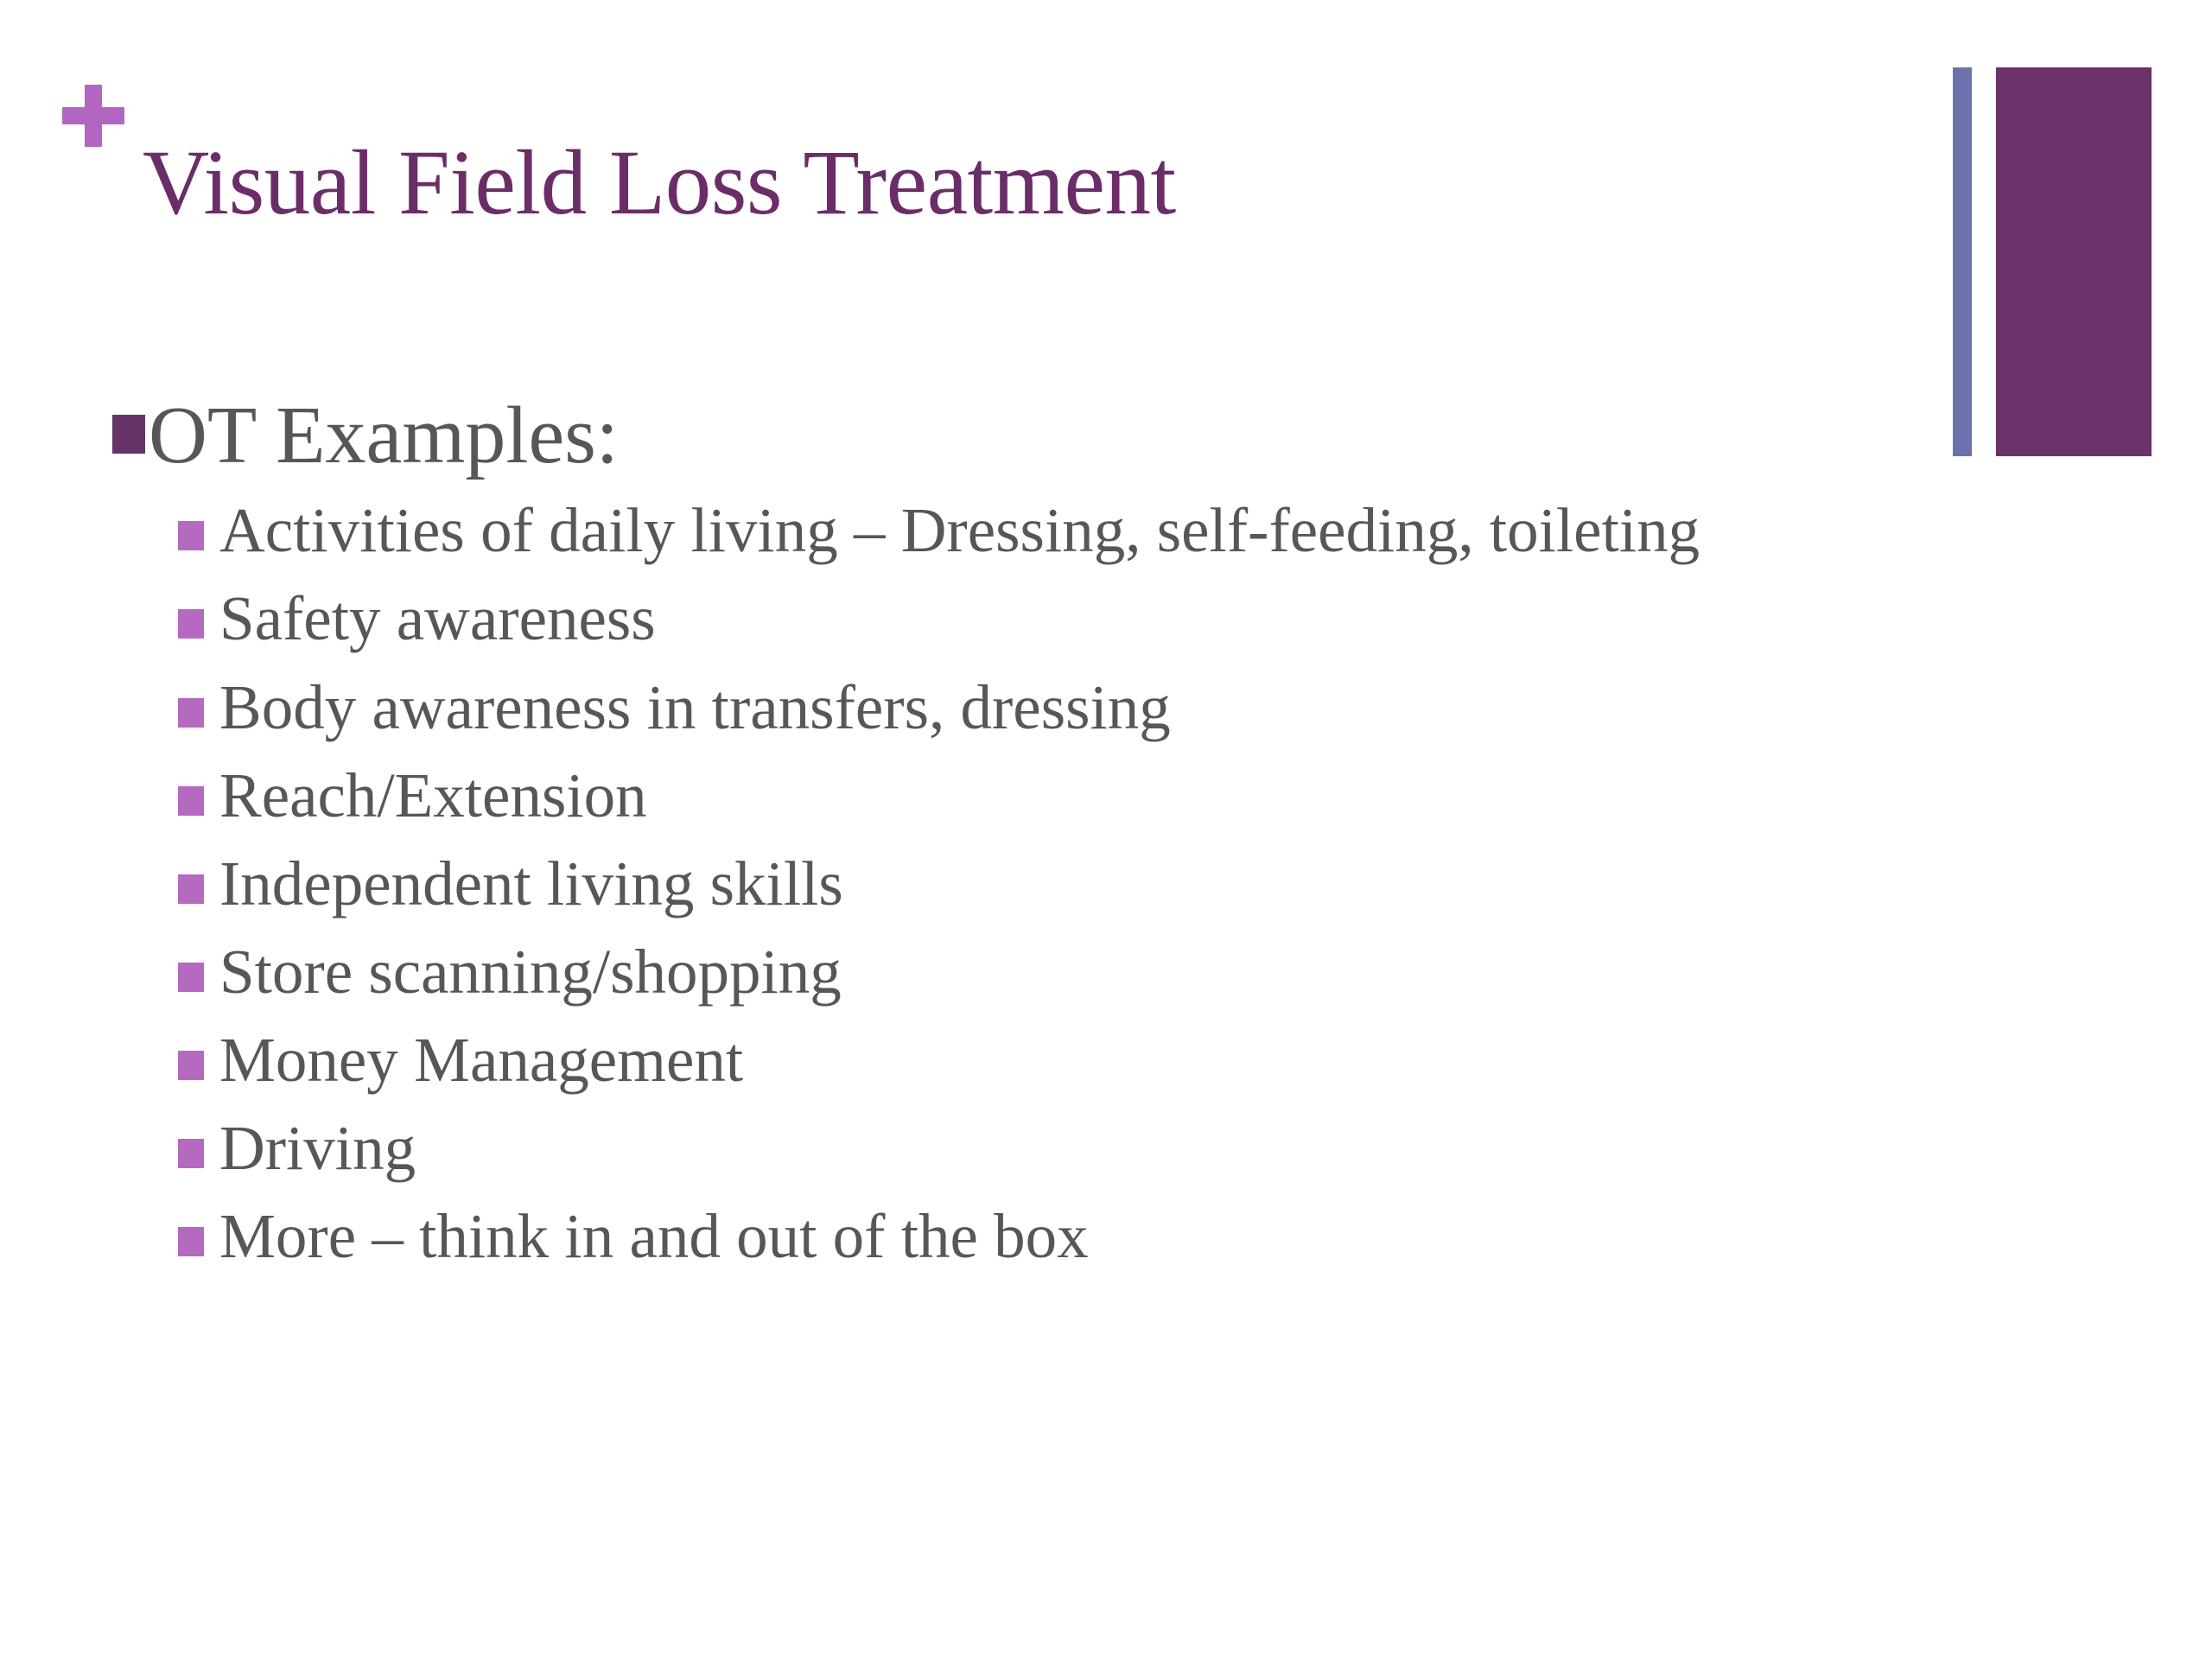 This screenshot has height=1659, width=2212. I want to click on list-item: Money Management, so click(1134, 1060).